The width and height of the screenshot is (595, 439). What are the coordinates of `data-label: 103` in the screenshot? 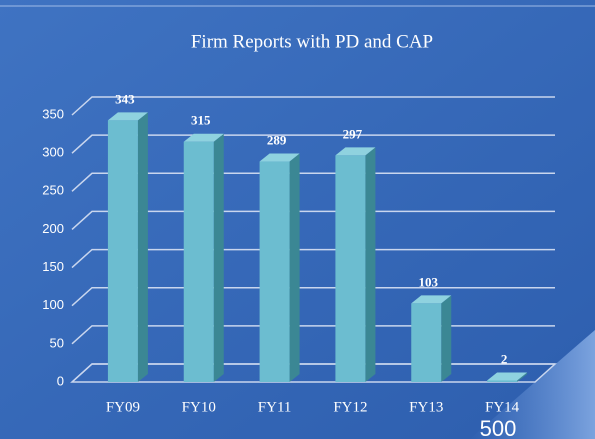 It's located at (429, 281).